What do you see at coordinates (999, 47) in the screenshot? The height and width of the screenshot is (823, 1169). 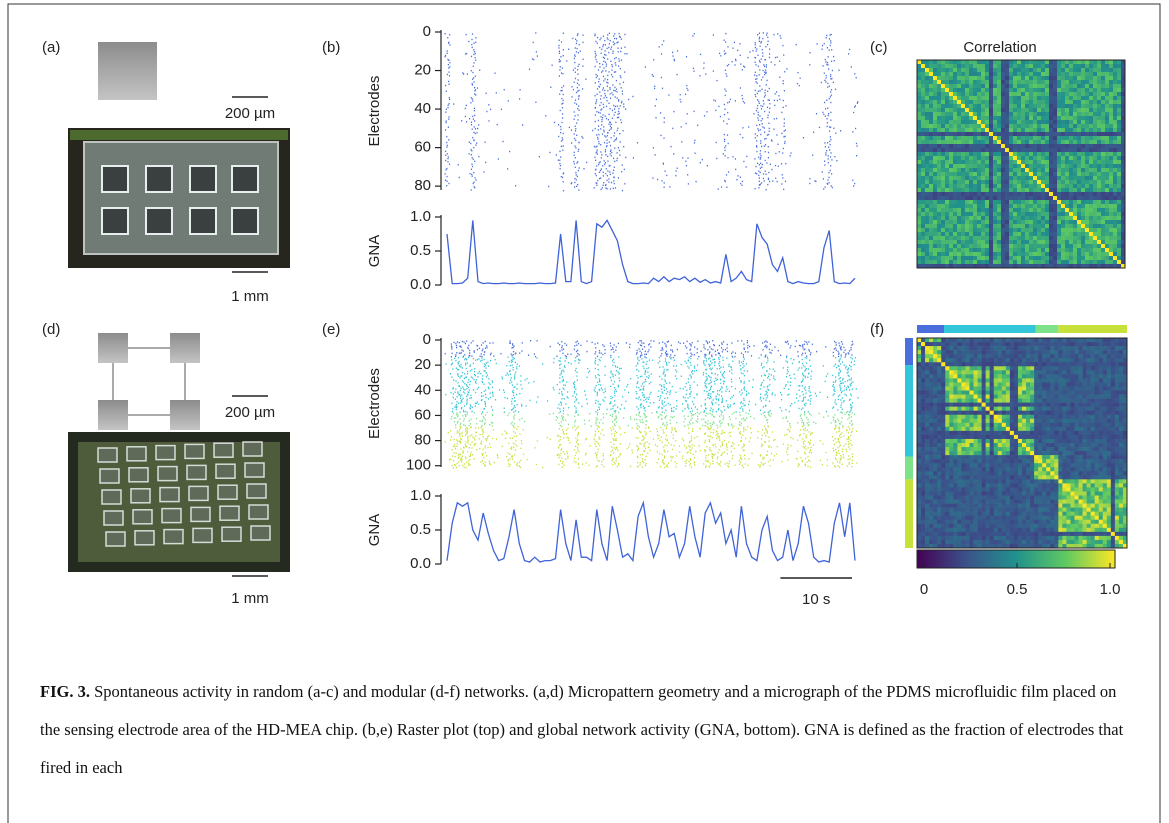 I see `chart-title: Correlation` at bounding box center [999, 47].